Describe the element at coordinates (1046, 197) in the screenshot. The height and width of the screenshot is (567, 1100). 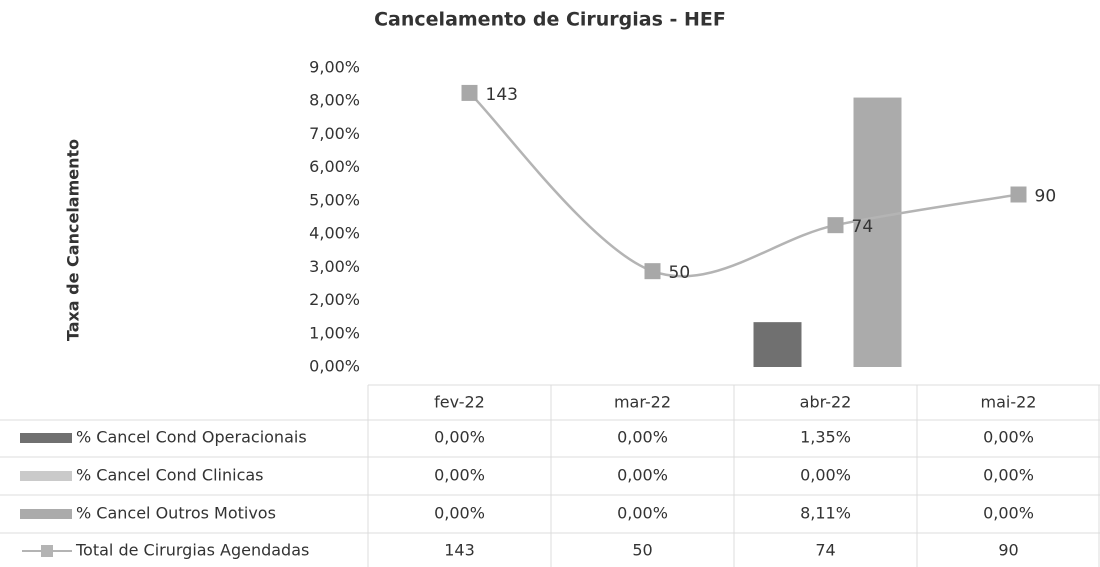
I see `data-label: 90` at that location.